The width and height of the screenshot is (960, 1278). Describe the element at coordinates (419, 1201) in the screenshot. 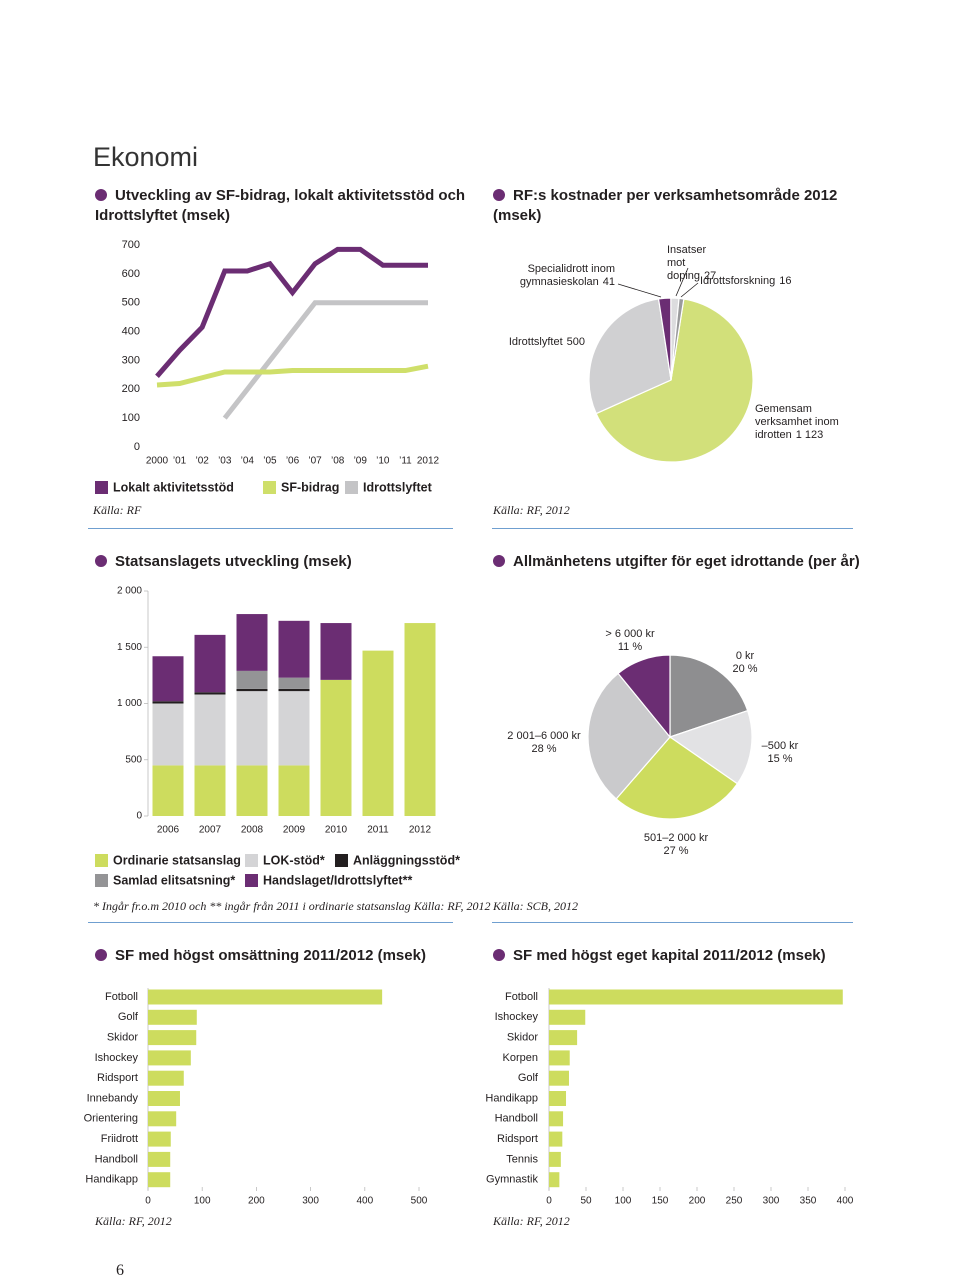

I see `x-tick-label: 500` at that location.